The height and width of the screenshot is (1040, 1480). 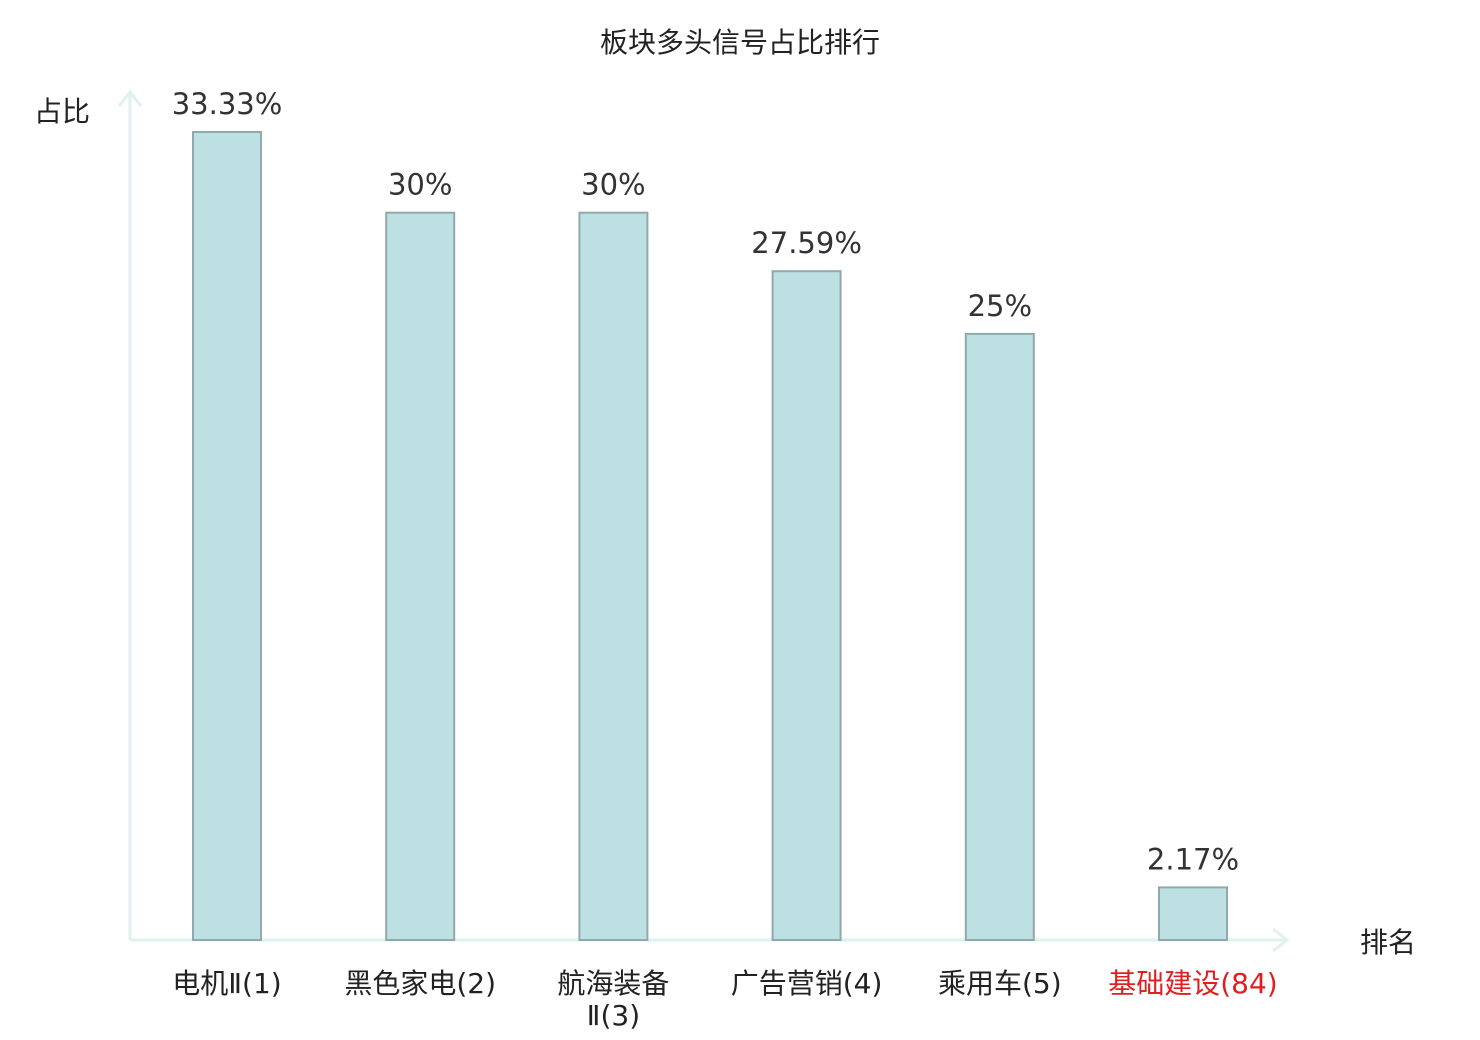 What do you see at coordinates (1388, 942) in the screenshot?
I see `x-axis-label: 排名` at bounding box center [1388, 942].